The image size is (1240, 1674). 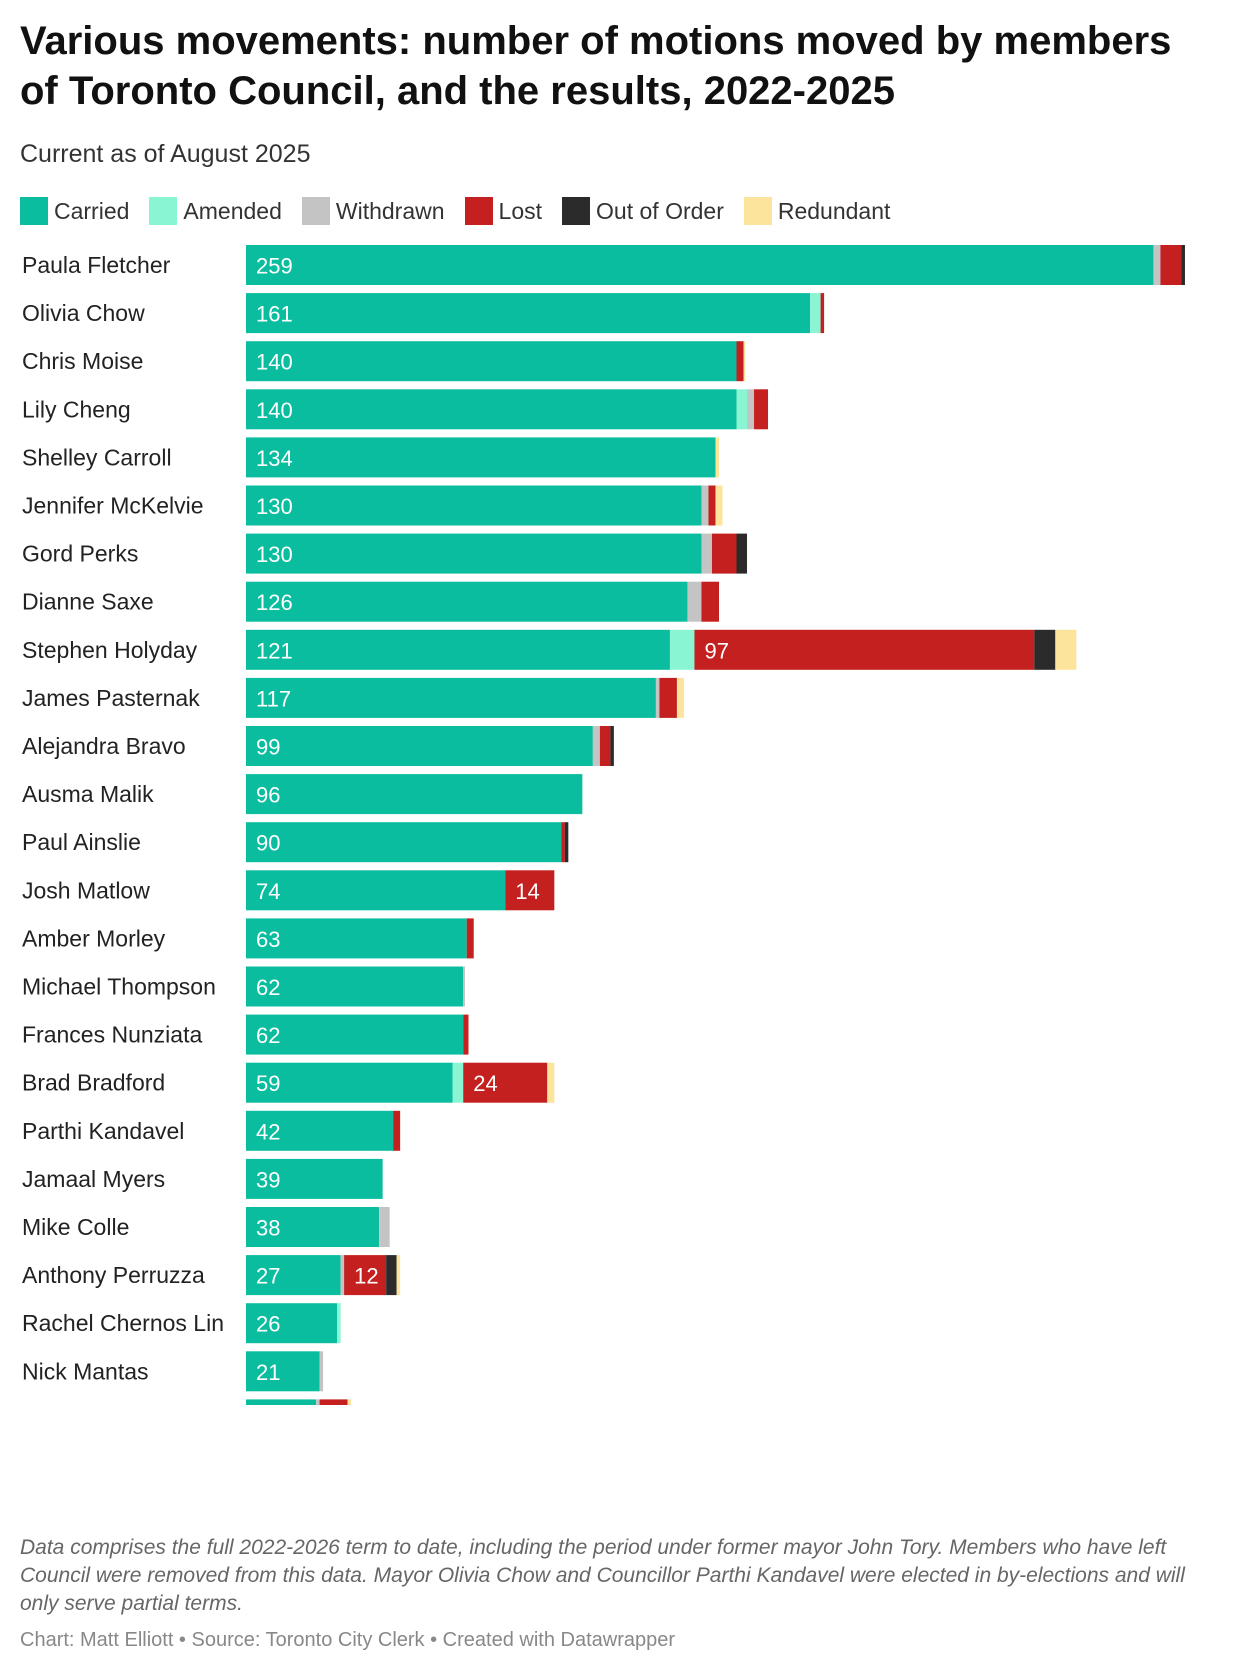 I want to click on bar-row: Paul Ainslie 90, so click(x=295, y=842).